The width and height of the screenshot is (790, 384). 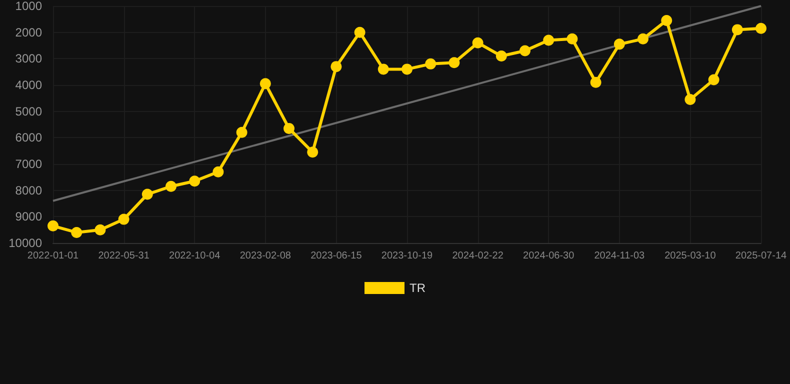 I want to click on y-tick-label: 5000, so click(x=28, y=111).